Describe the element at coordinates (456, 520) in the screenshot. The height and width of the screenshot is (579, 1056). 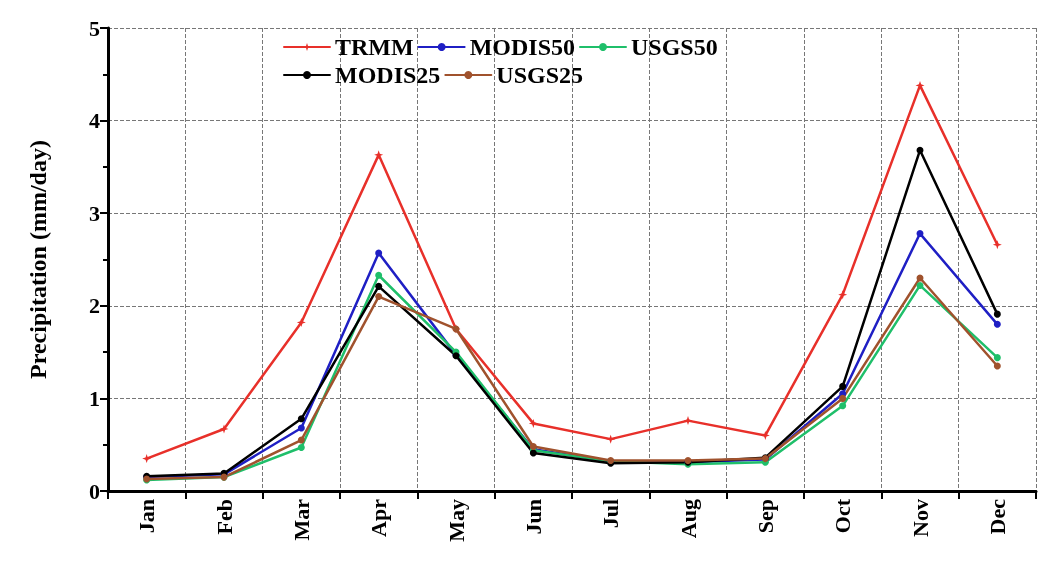
I see `x-tick-label: May` at that location.